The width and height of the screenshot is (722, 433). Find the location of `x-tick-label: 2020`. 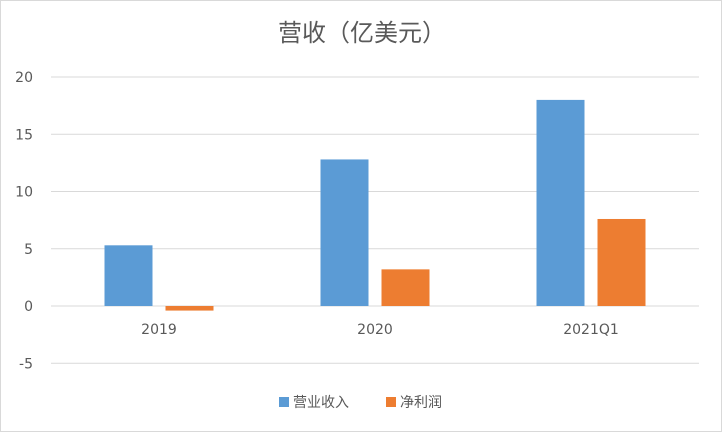

x-tick-label: 2020 is located at coordinates (375, 330).